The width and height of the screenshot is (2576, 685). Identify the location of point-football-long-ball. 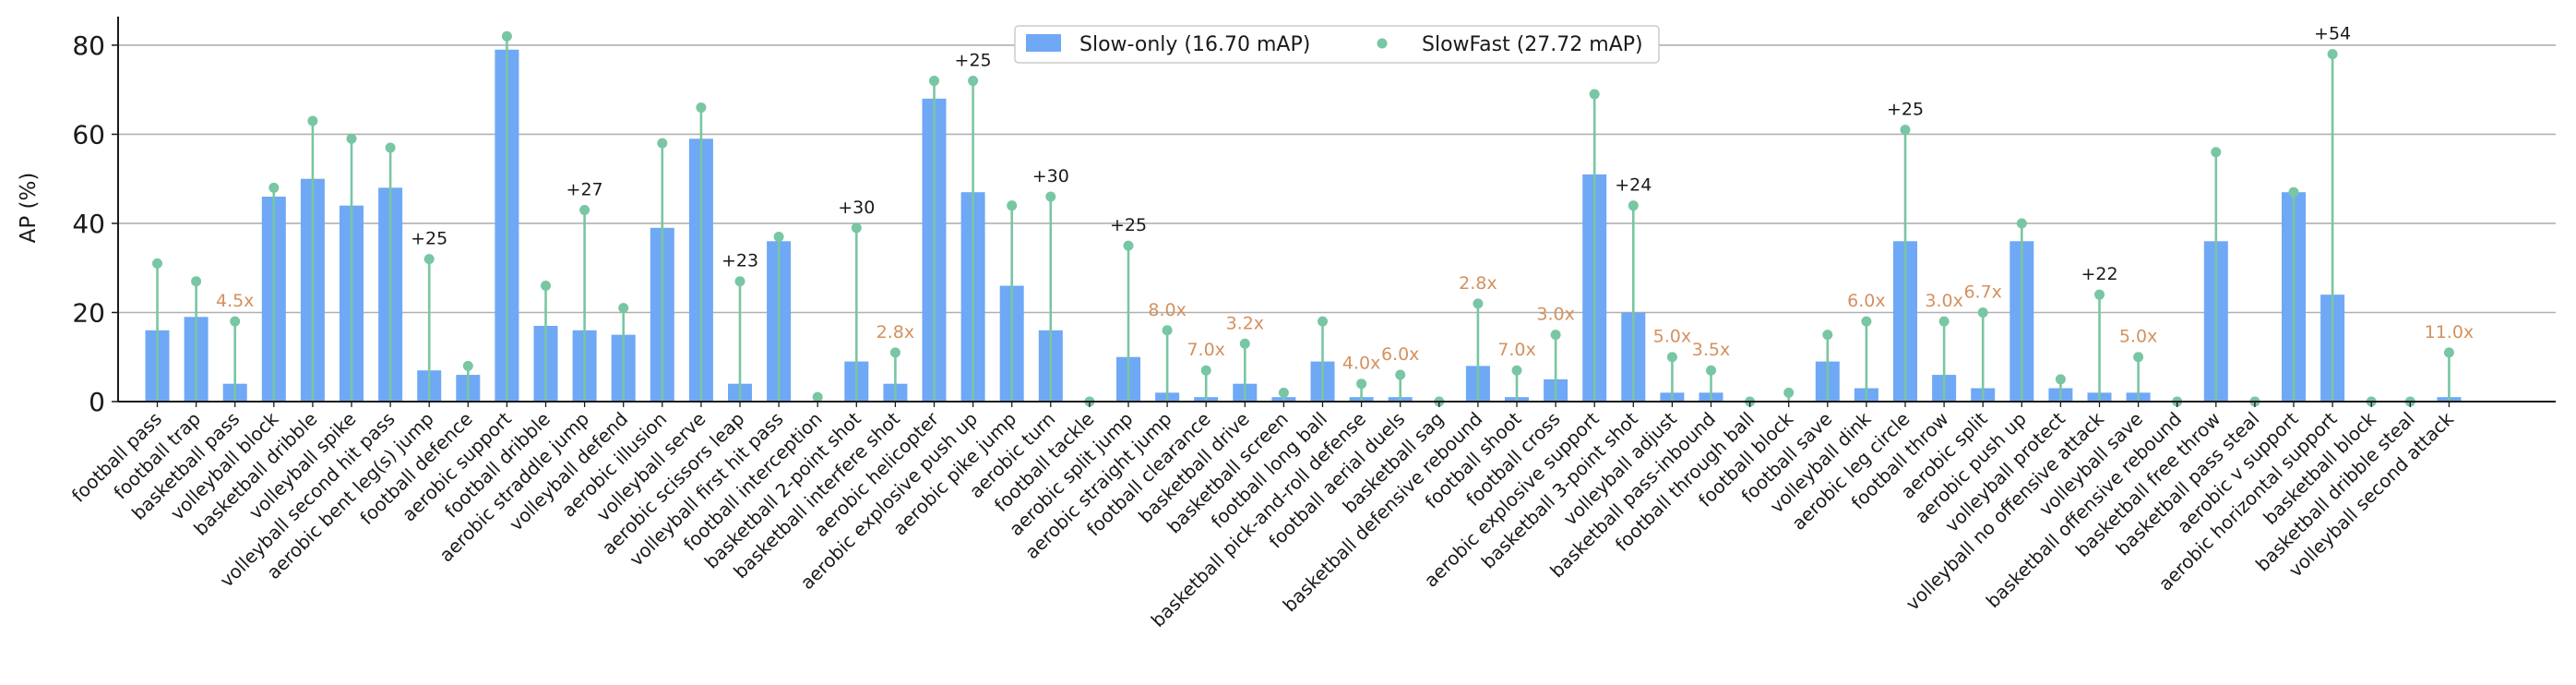
(1323, 322).